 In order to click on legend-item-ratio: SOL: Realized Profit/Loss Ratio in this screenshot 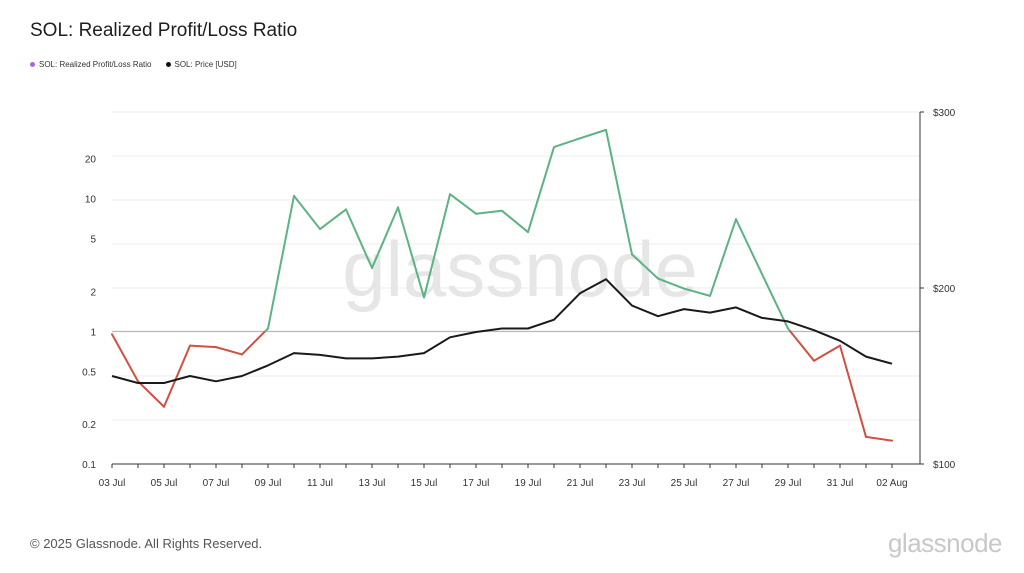, I will do `click(91, 64)`.